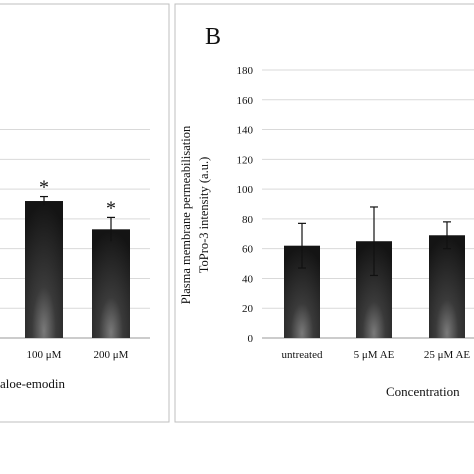 This screenshot has height=474, width=474. What do you see at coordinates (245, 131) in the screenshot?
I see `panel-b-ytick-label: 140` at bounding box center [245, 131].